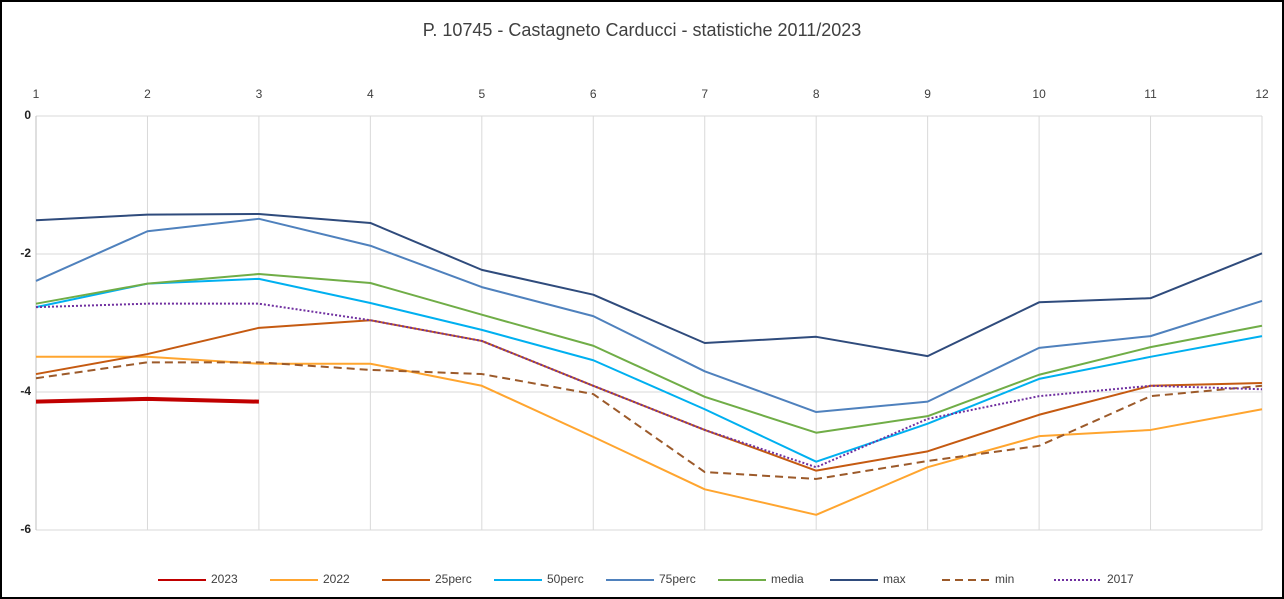 This screenshot has height=599, width=1284. I want to click on series-line, so click(147, 400).